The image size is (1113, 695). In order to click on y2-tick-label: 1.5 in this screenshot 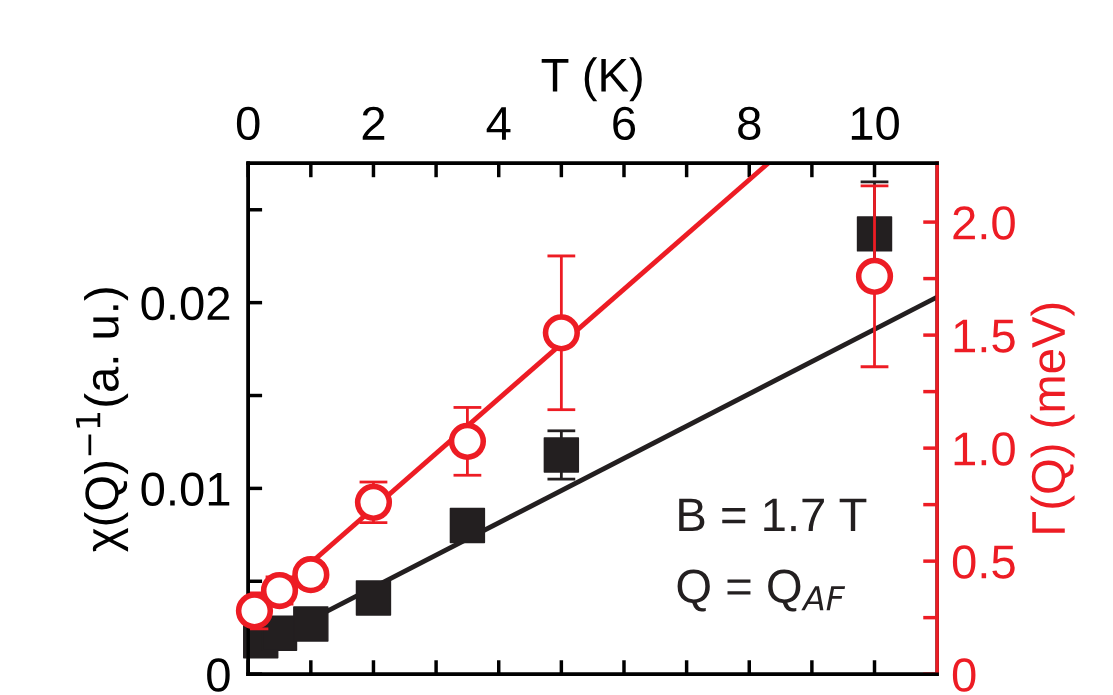, I will do `click(984, 336)`.